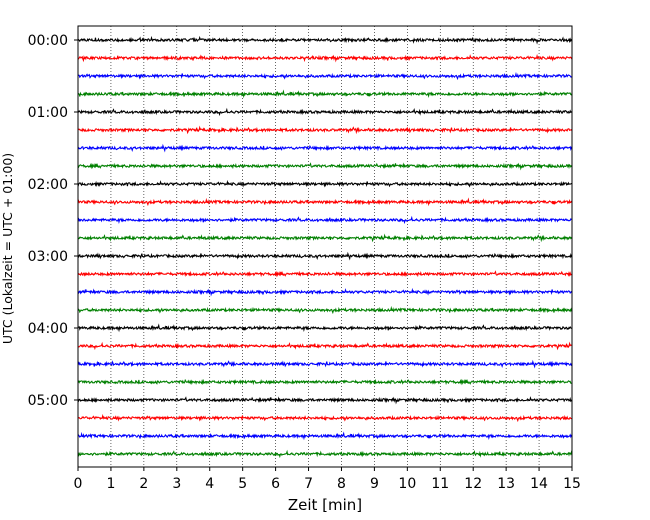 Image resolution: width=650 pixels, height=520 pixels. I want to click on y-axis: 00:00 01:00 02:00 03:00 04:00 05:00, so click(53, 221).